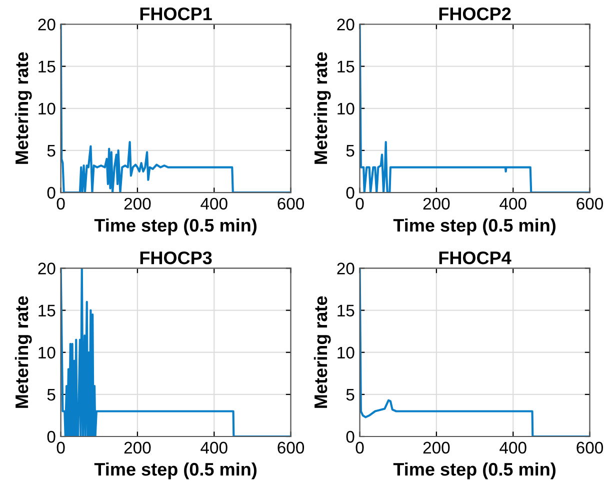 The width and height of the screenshot is (608, 485). What do you see at coordinates (475, 257) in the screenshot?
I see `chart-title: FHOCP4` at bounding box center [475, 257].